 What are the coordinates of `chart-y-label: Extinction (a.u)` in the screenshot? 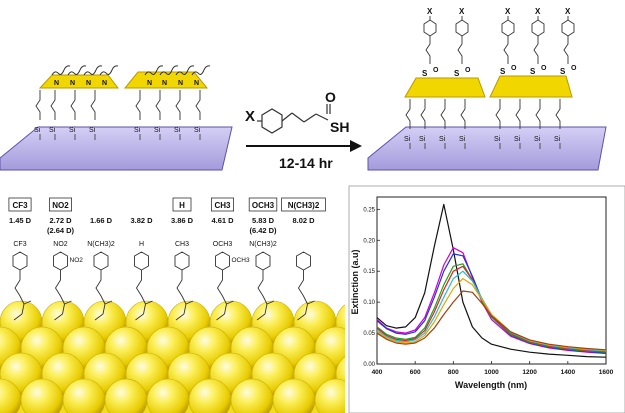 It's located at (355, 281).